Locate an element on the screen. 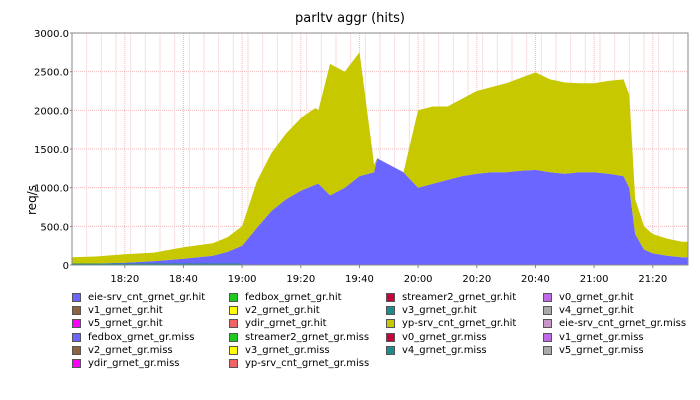 This screenshot has width=700, height=400. legend-label: v1_grnet_gr.hit is located at coordinates (125, 311).